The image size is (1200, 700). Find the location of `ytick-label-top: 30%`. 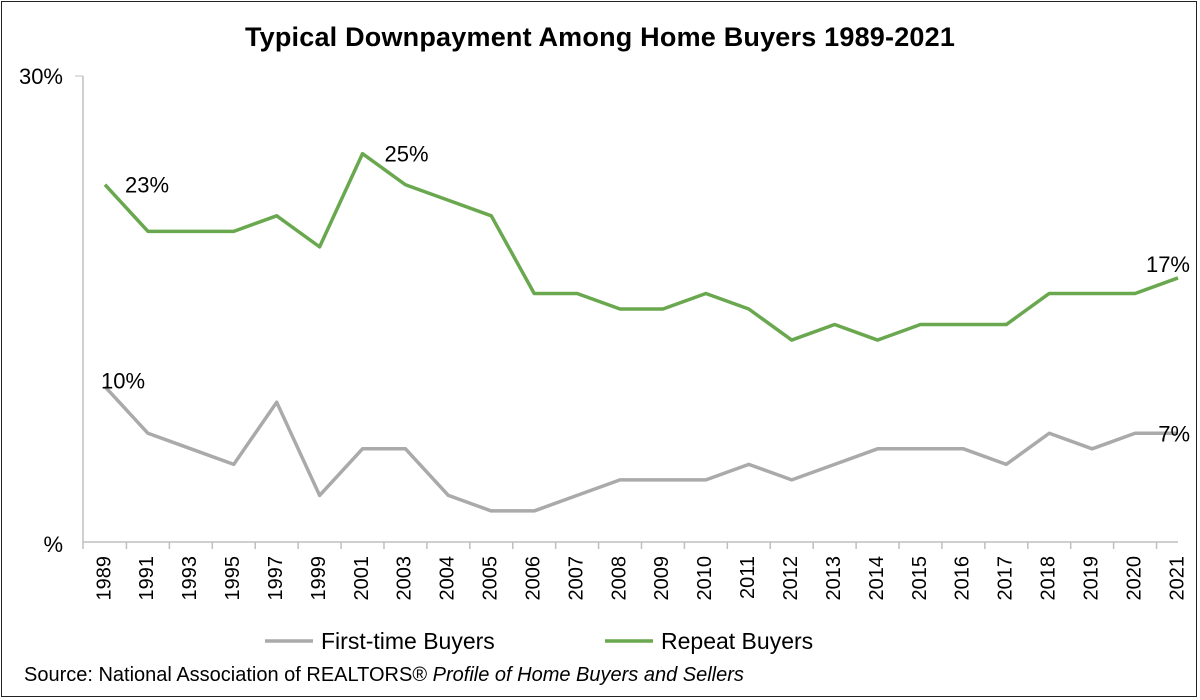

ytick-label-top: 30% is located at coordinates (41, 76).